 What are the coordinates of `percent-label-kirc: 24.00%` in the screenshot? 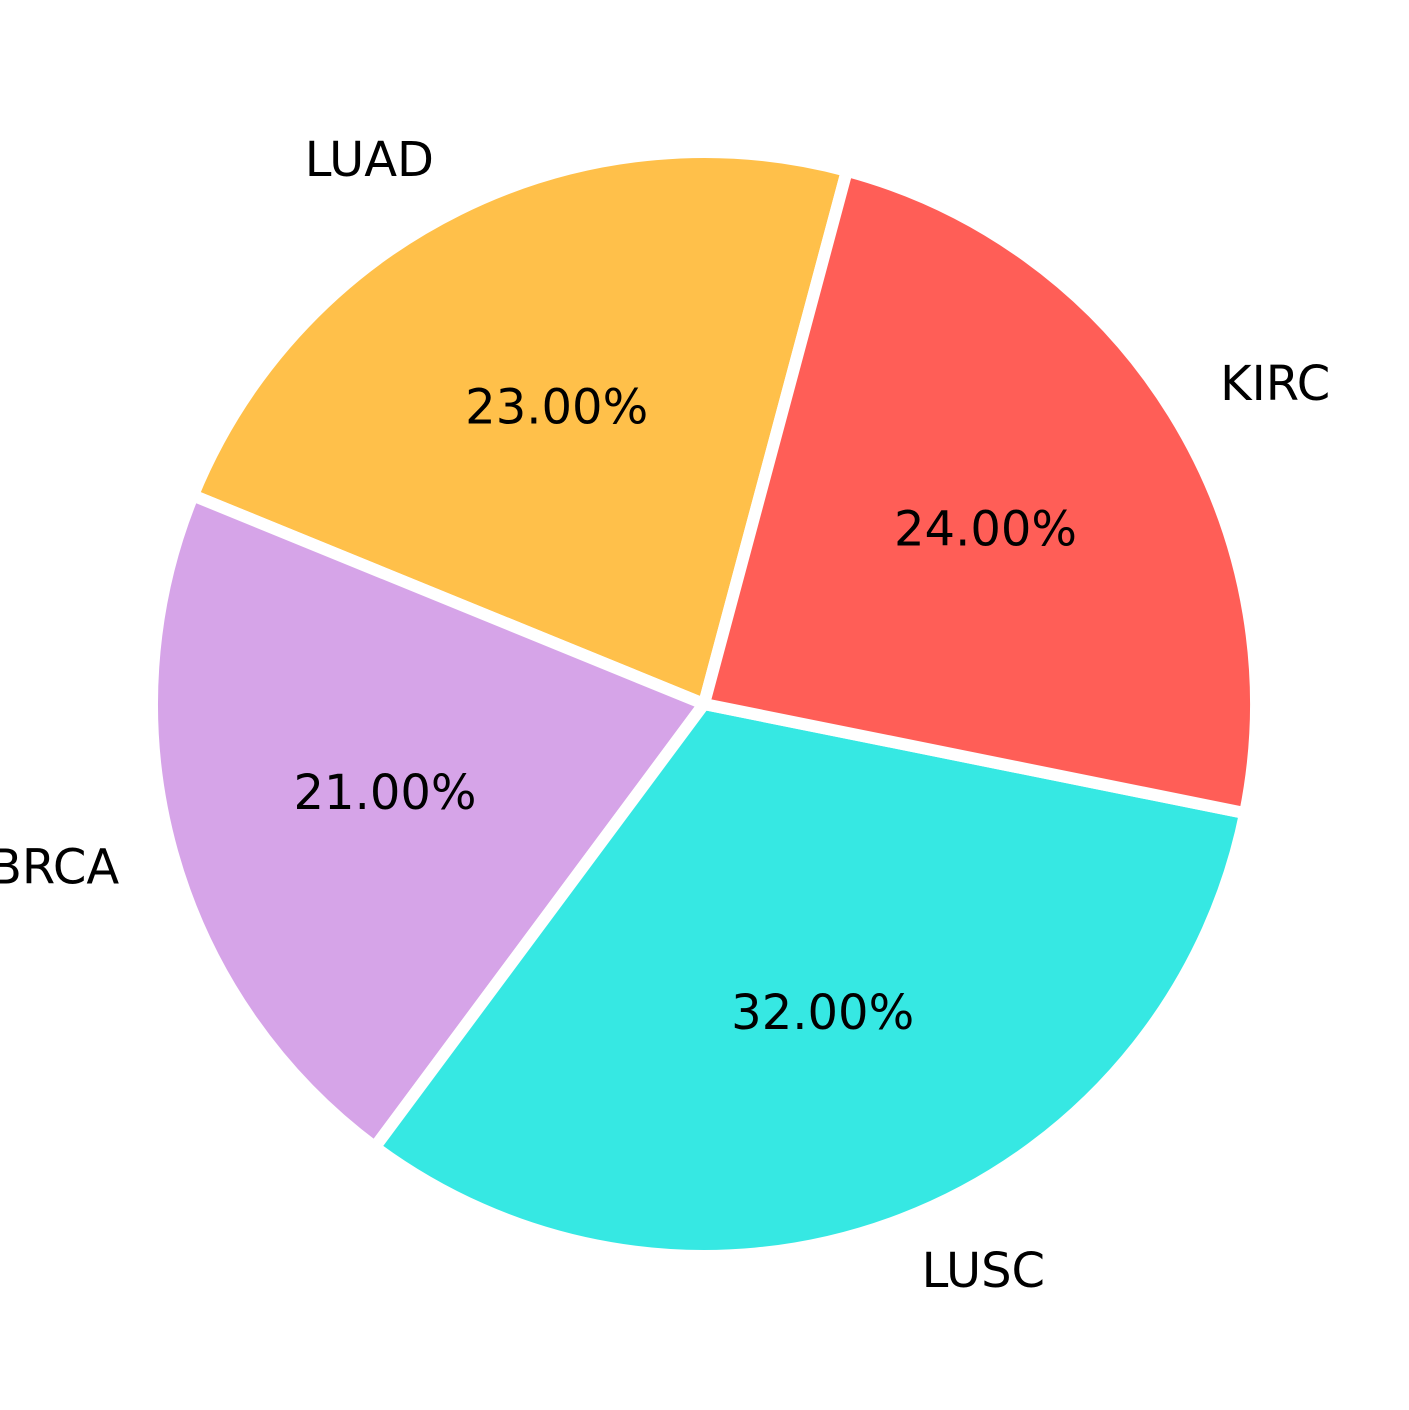 It's located at (985, 530).